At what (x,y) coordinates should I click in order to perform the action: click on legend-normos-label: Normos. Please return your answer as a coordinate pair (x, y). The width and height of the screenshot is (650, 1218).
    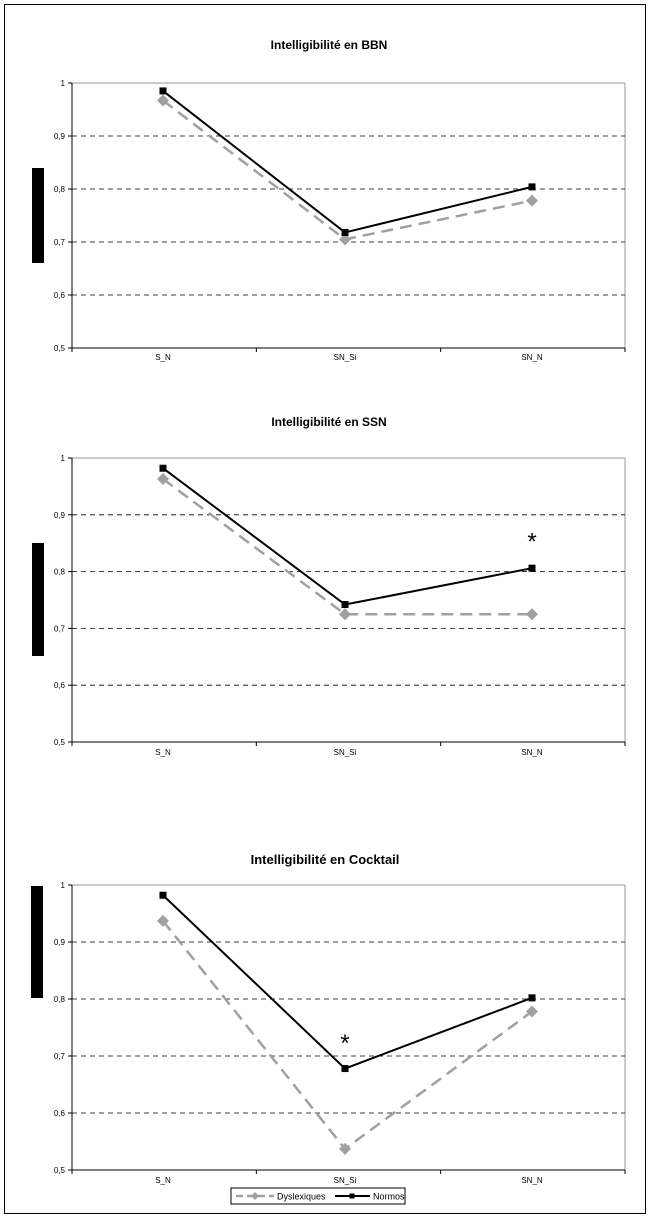
    Looking at the image, I should click on (389, 1197).